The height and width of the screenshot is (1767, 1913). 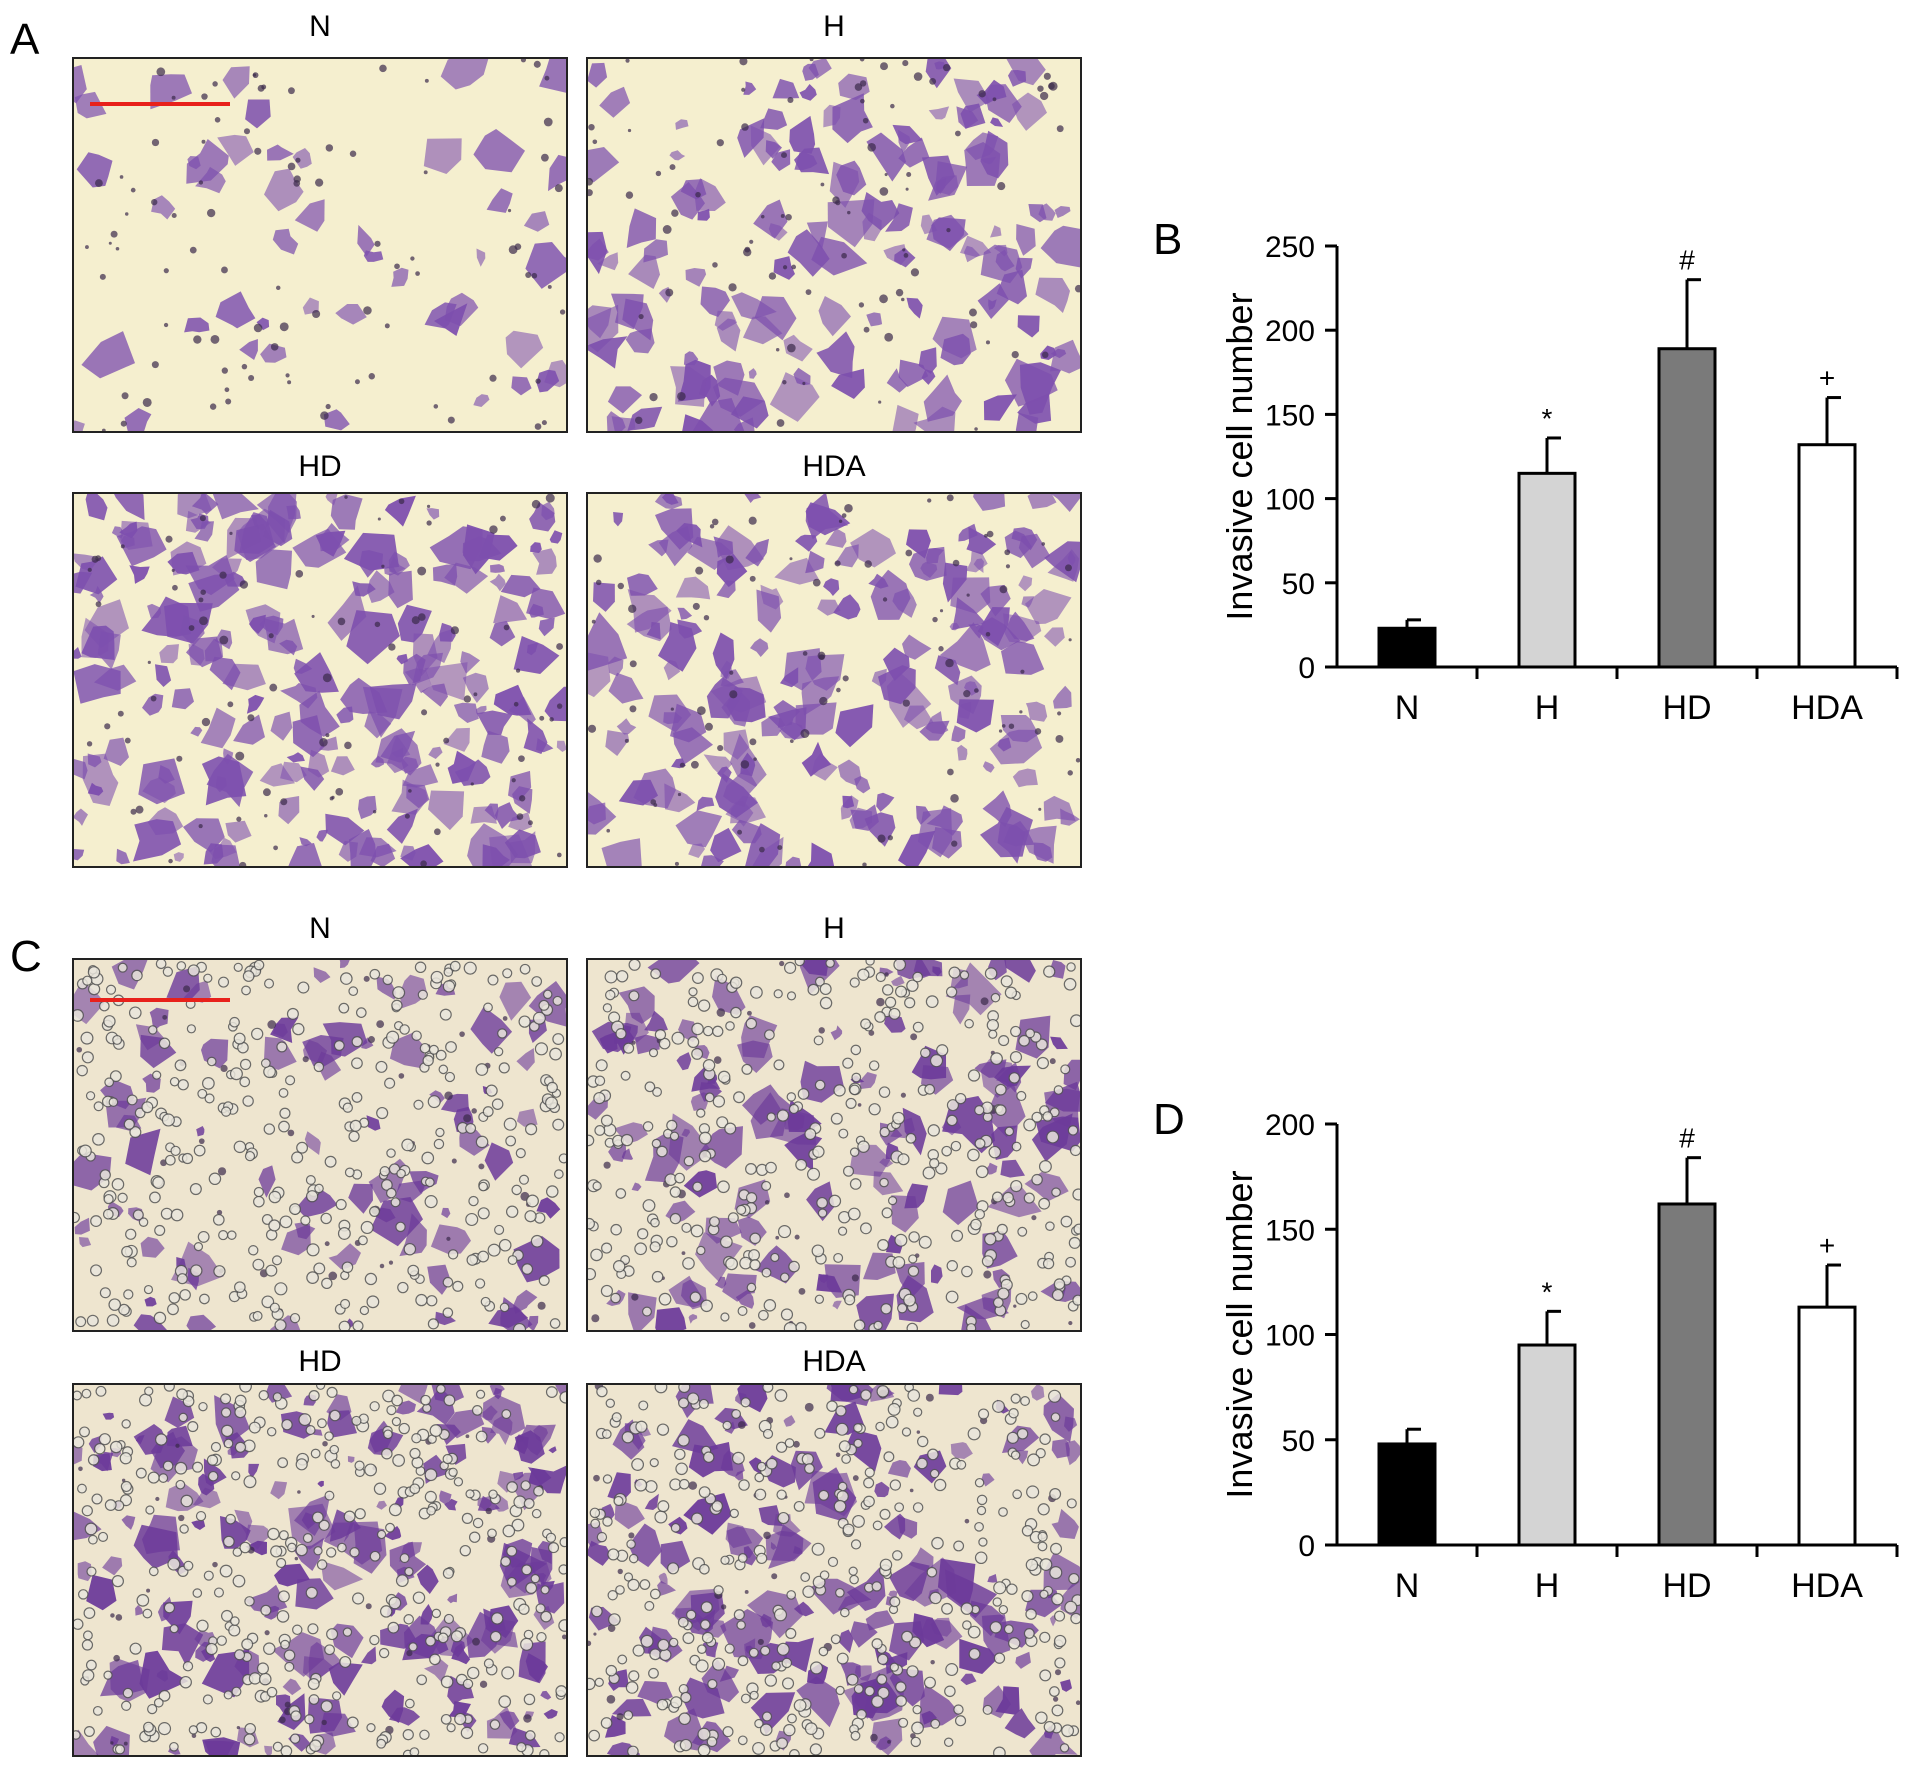 I want to click on panel-a-letter: A, so click(x=25, y=39).